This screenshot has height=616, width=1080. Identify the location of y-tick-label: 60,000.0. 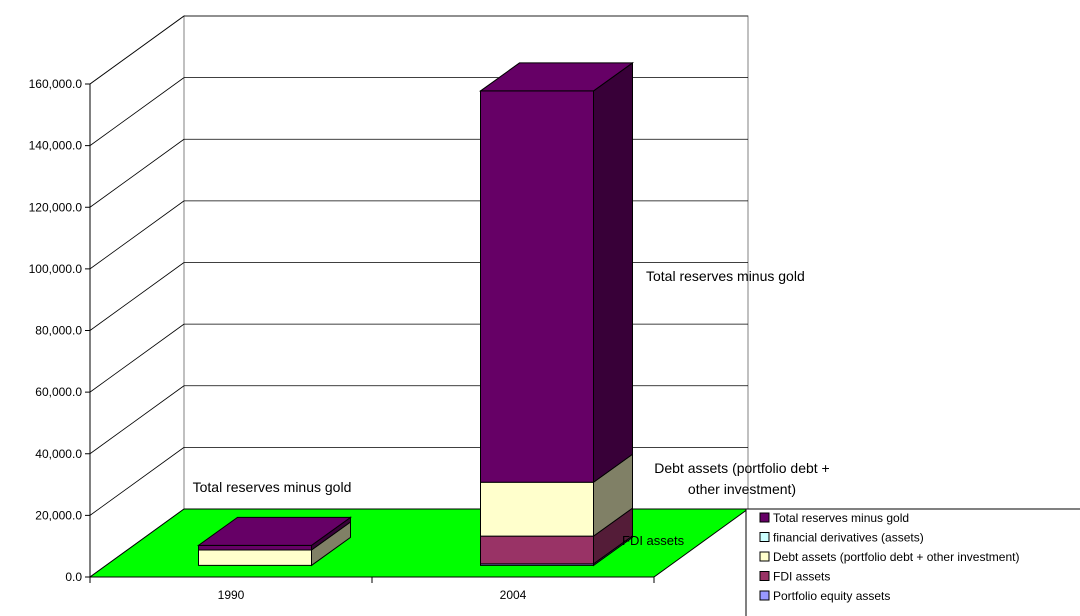
(58, 392).